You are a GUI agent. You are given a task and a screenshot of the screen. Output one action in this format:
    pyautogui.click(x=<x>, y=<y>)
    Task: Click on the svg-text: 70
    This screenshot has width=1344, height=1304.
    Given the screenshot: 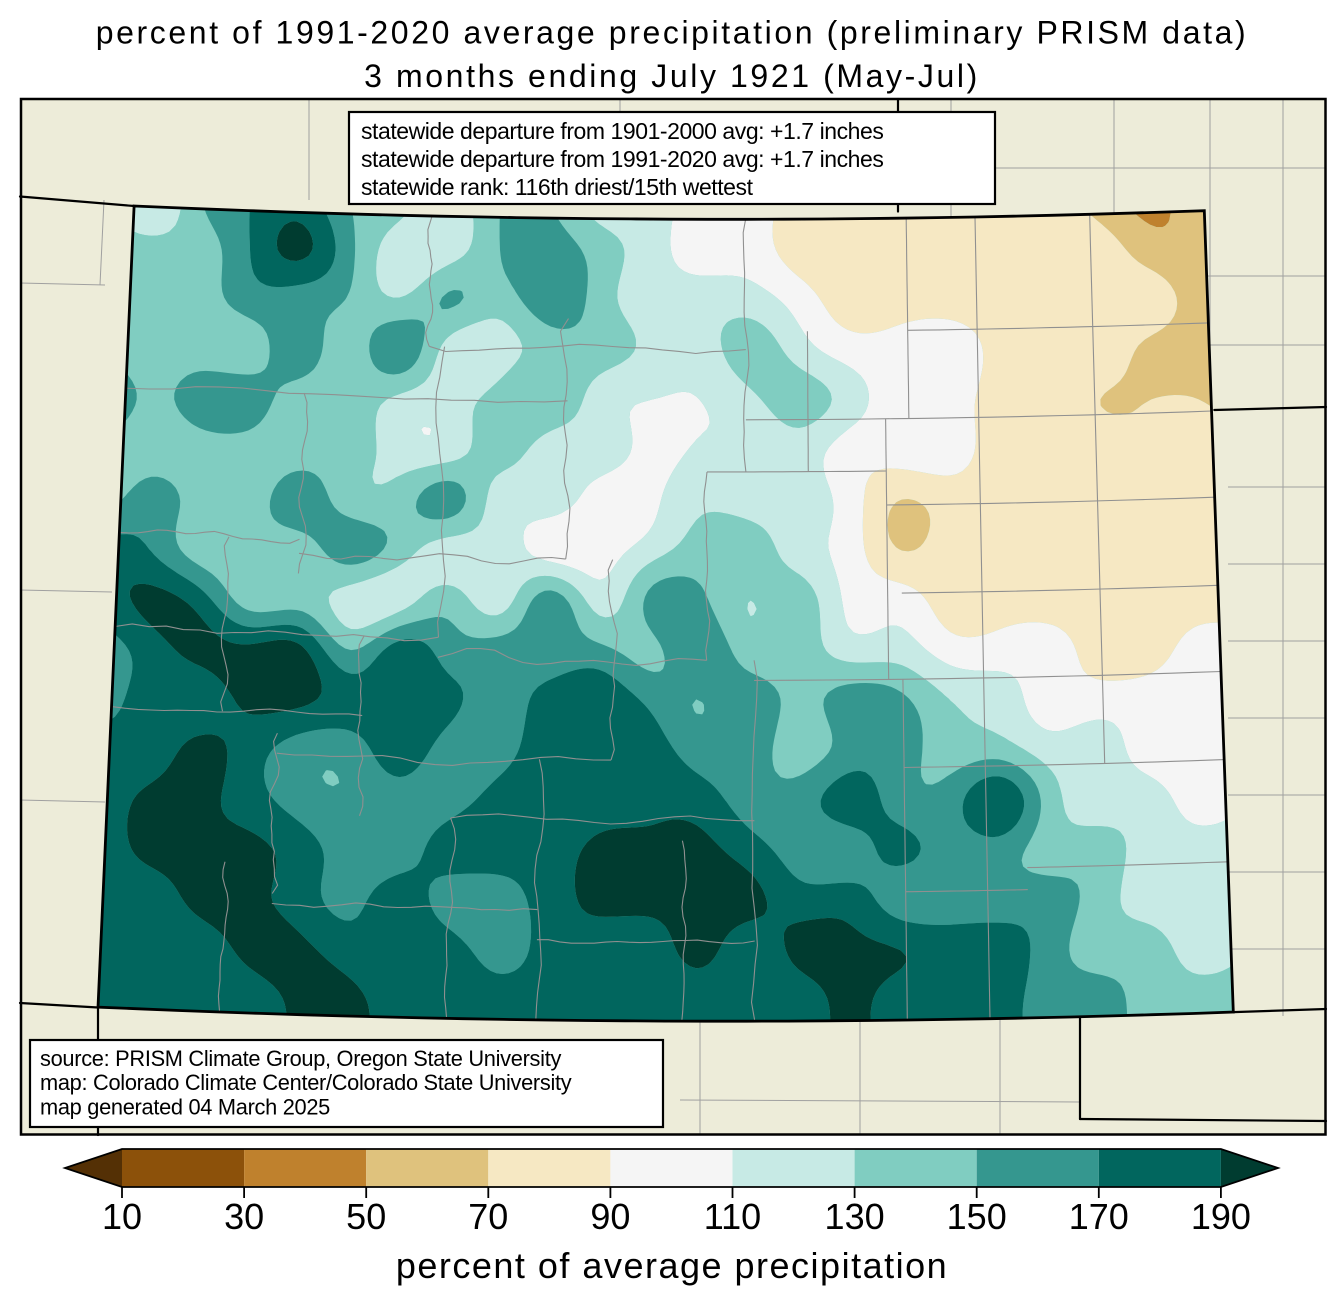 What is the action you would take?
    pyautogui.click(x=488, y=1216)
    